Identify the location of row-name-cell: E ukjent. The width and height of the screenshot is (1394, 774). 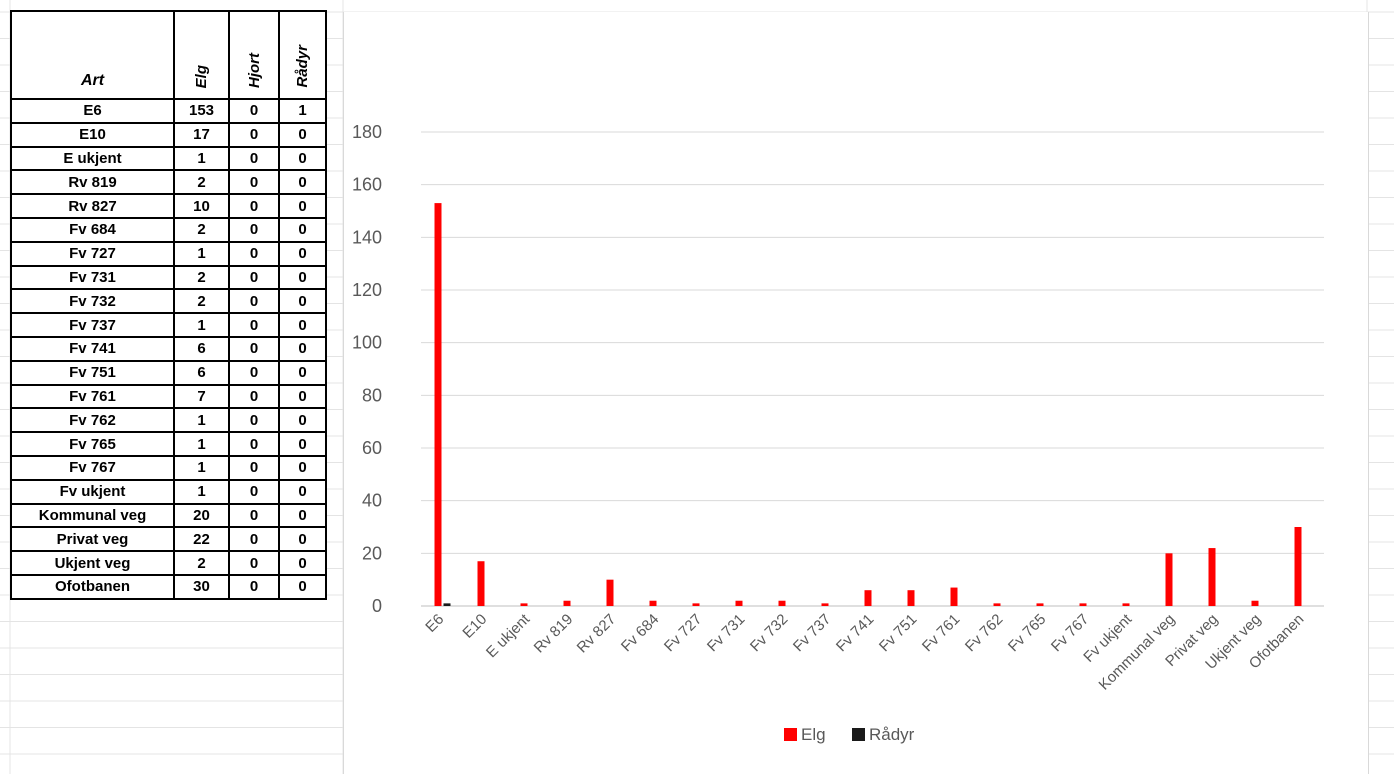
(92, 158).